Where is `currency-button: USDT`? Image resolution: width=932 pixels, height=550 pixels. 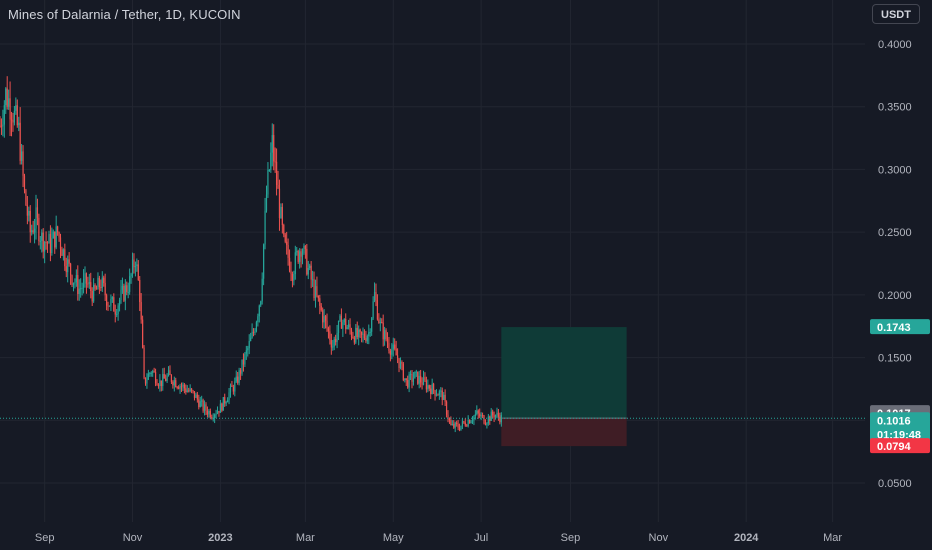 currency-button: USDT is located at coordinates (896, 14).